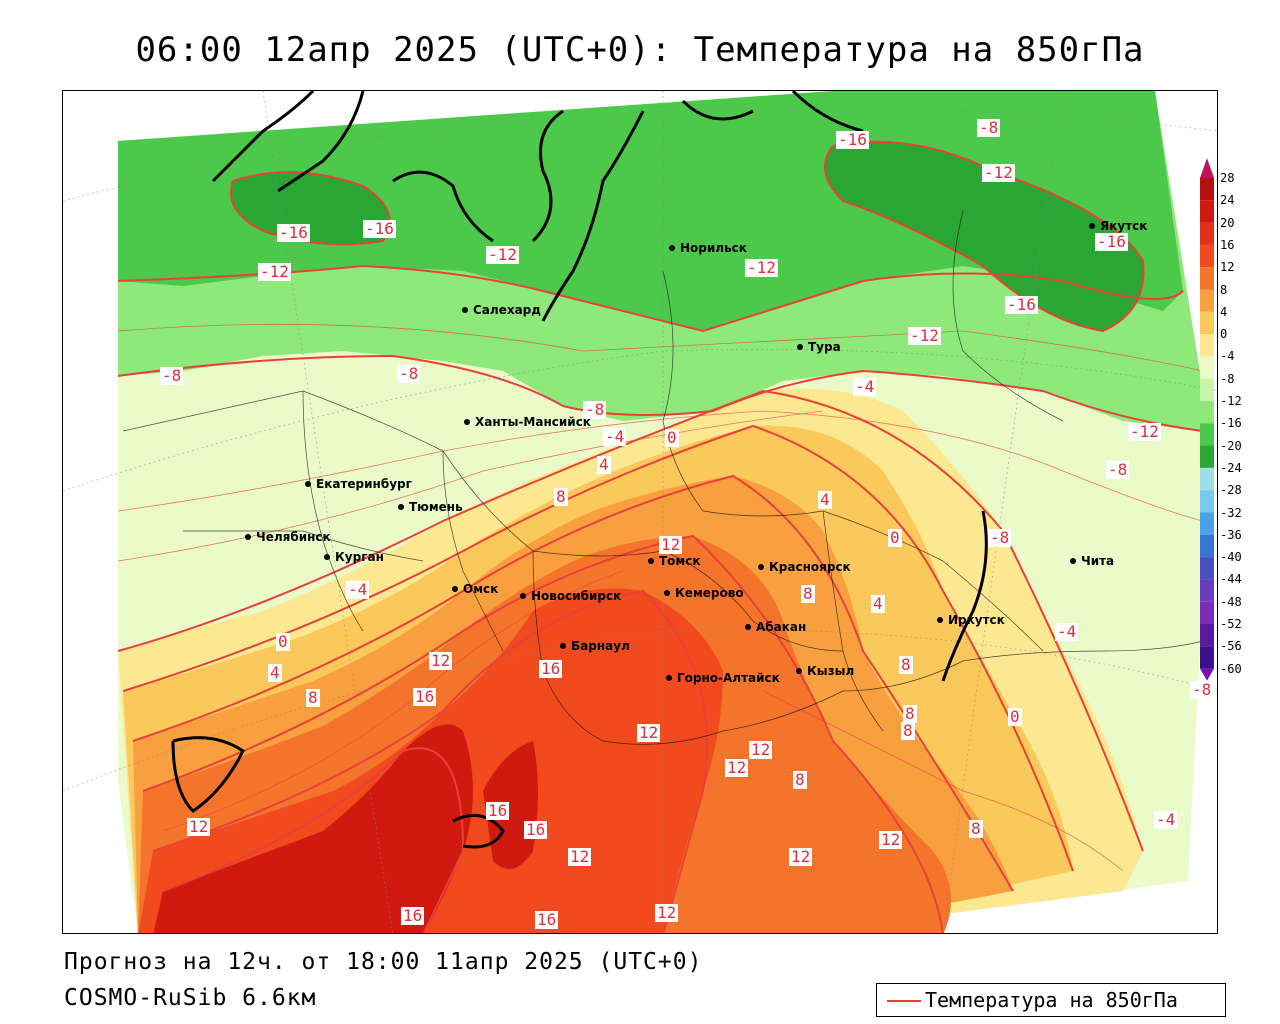 This screenshot has height=1024, width=1280. Describe the element at coordinates (1231, 557) in the screenshot. I see `colorbar-tick-label: -40` at that location.